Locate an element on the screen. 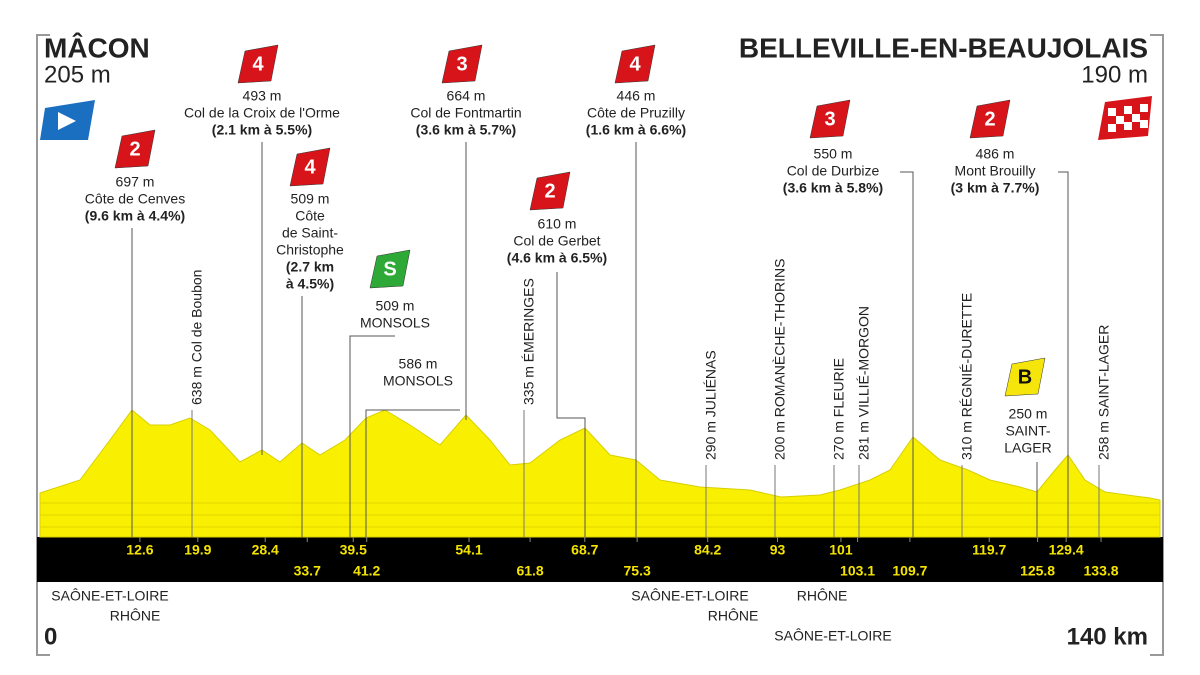 This screenshot has height=675, width=1200. climb-text: Christophe is located at coordinates (310, 250).